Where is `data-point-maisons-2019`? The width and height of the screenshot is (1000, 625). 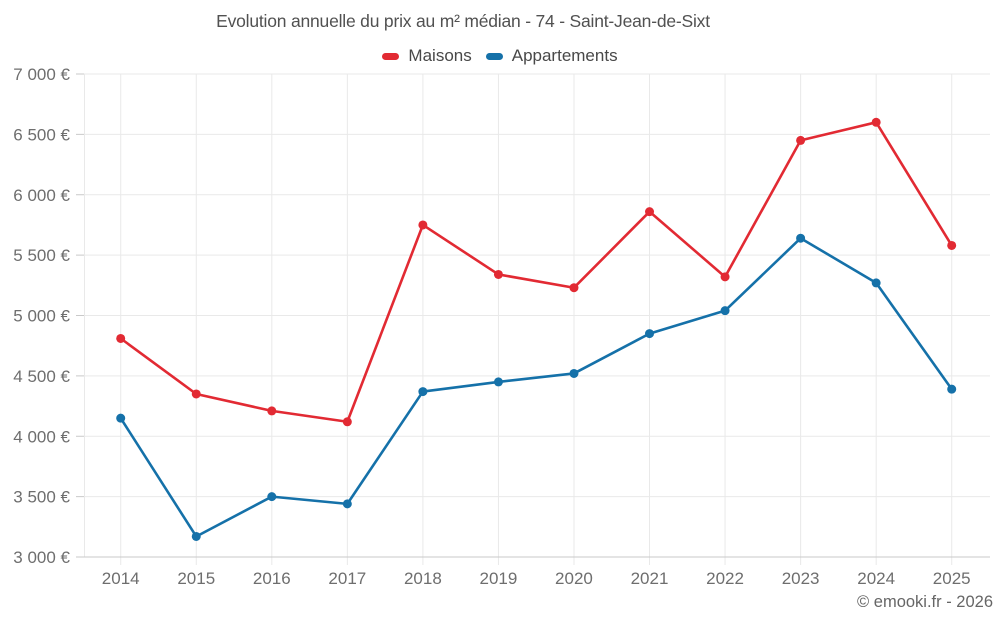
data-point-maisons-2019 is located at coordinates (498, 274).